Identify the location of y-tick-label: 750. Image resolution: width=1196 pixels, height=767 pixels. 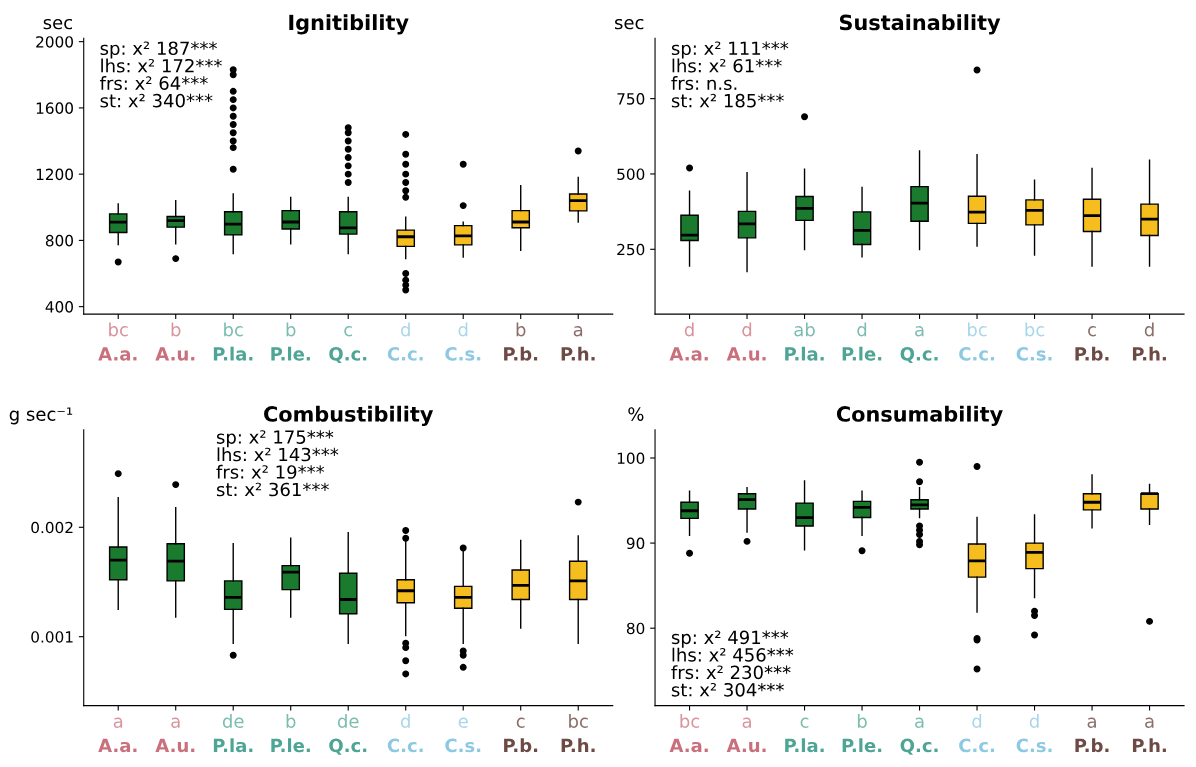
(631, 99).